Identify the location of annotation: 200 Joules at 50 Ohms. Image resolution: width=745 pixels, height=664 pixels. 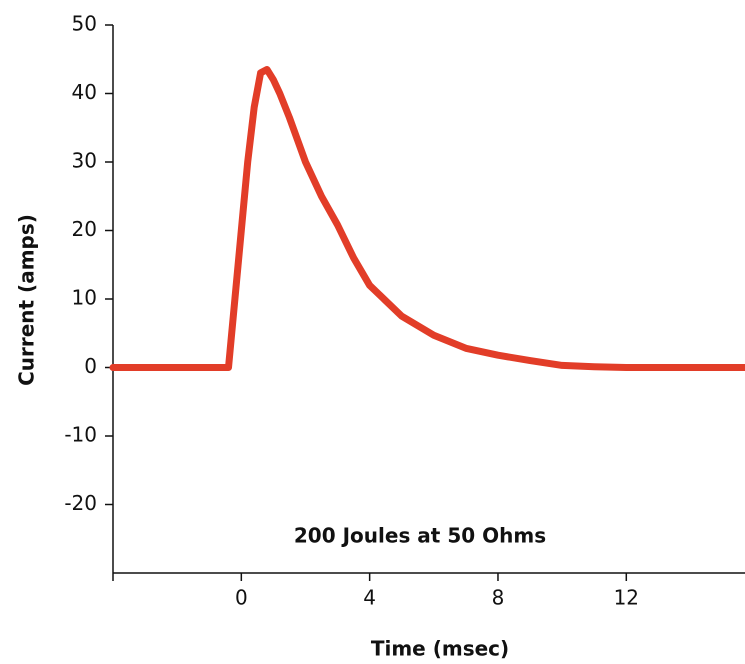
(420, 536).